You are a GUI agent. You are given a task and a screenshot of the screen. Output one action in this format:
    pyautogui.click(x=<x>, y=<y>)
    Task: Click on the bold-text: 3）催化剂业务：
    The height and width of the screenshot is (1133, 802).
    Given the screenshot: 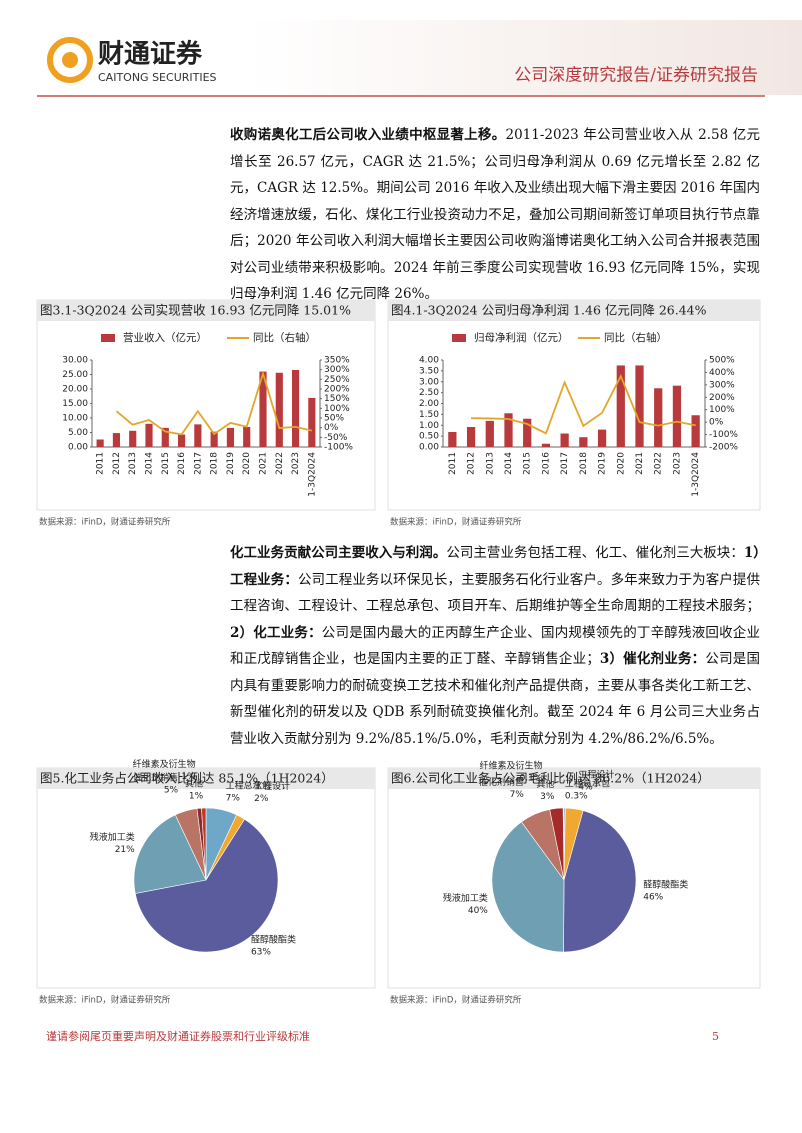 What is the action you would take?
    pyautogui.click(x=652, y=659)
    